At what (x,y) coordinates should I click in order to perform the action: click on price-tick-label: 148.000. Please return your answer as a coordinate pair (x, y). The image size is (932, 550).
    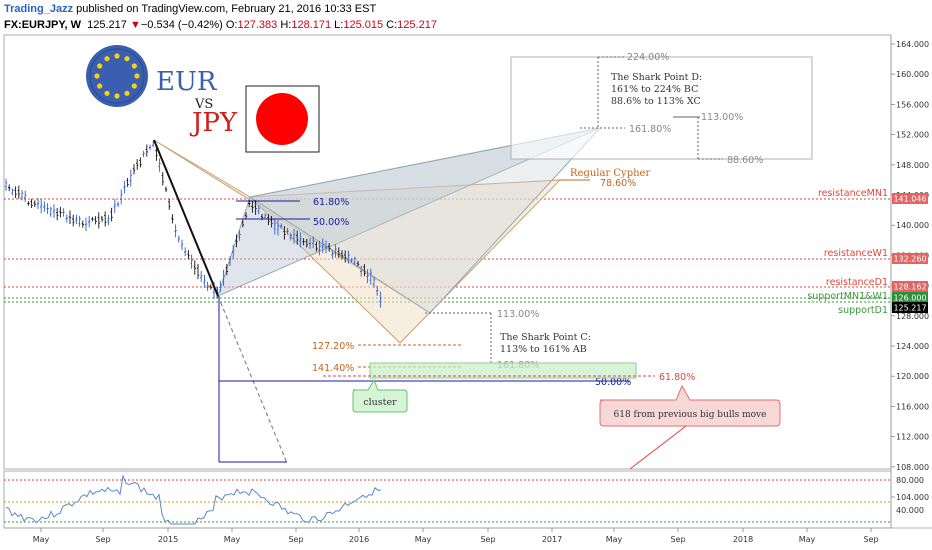
    Looking at the image, I should click on (912, 165).